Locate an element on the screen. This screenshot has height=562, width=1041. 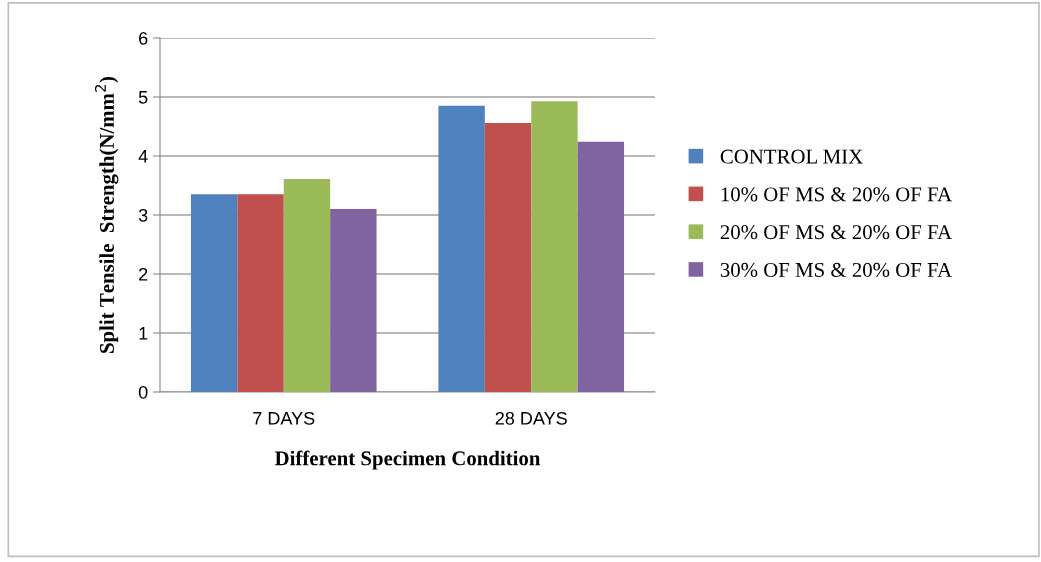
y-tick-label: 5 is located at coordinates (143, 97).